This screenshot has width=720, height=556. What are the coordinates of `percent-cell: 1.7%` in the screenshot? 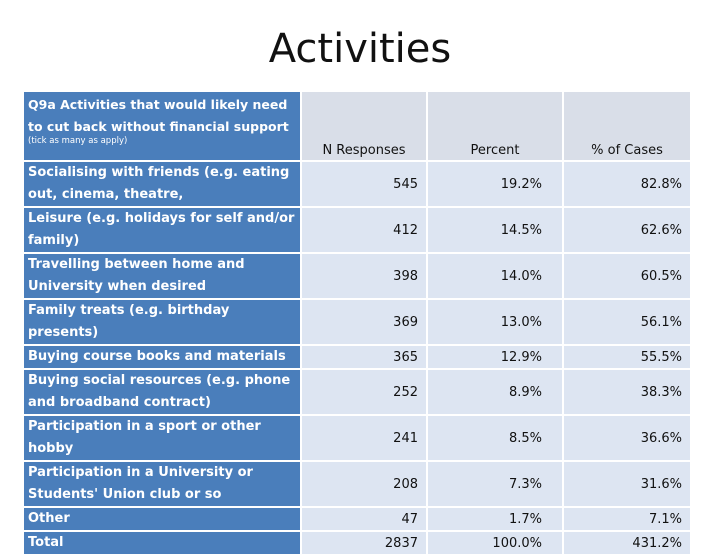 It's located at (495, 519).